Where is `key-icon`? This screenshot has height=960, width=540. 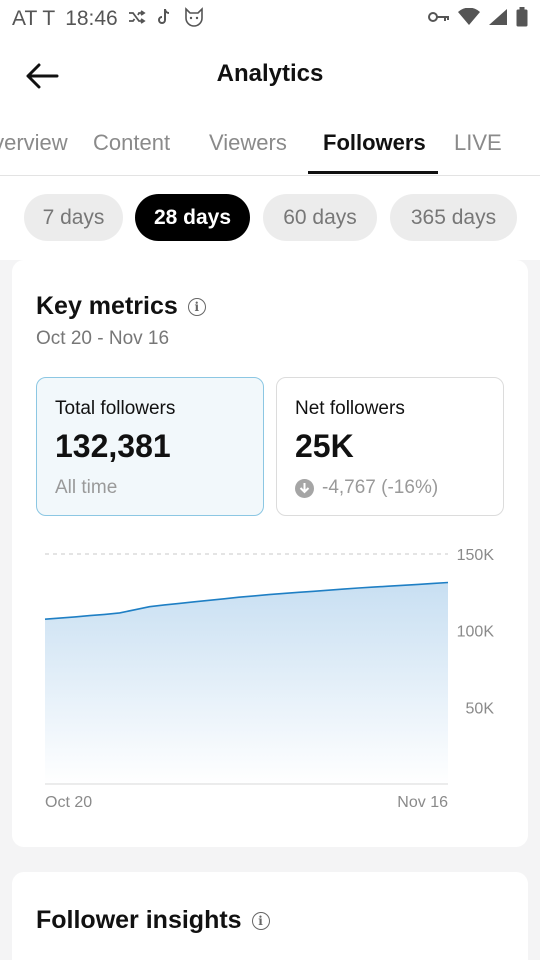
key-icon is located at coordinates (439, 19).